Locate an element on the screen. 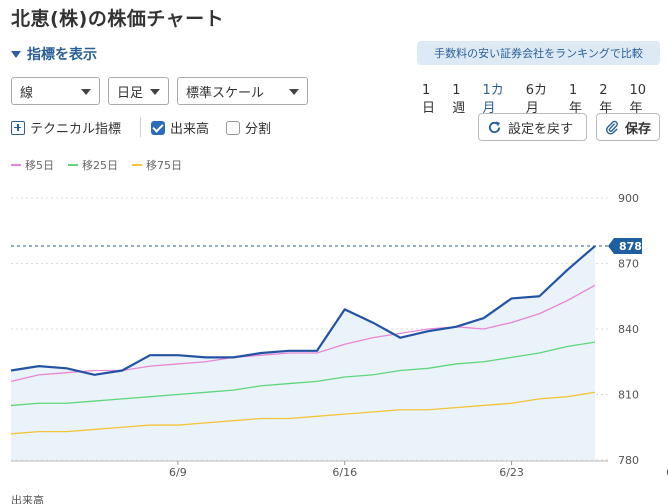 The image size is (668, 504). period-tab: 1週 is located at coordinates (459, 99).